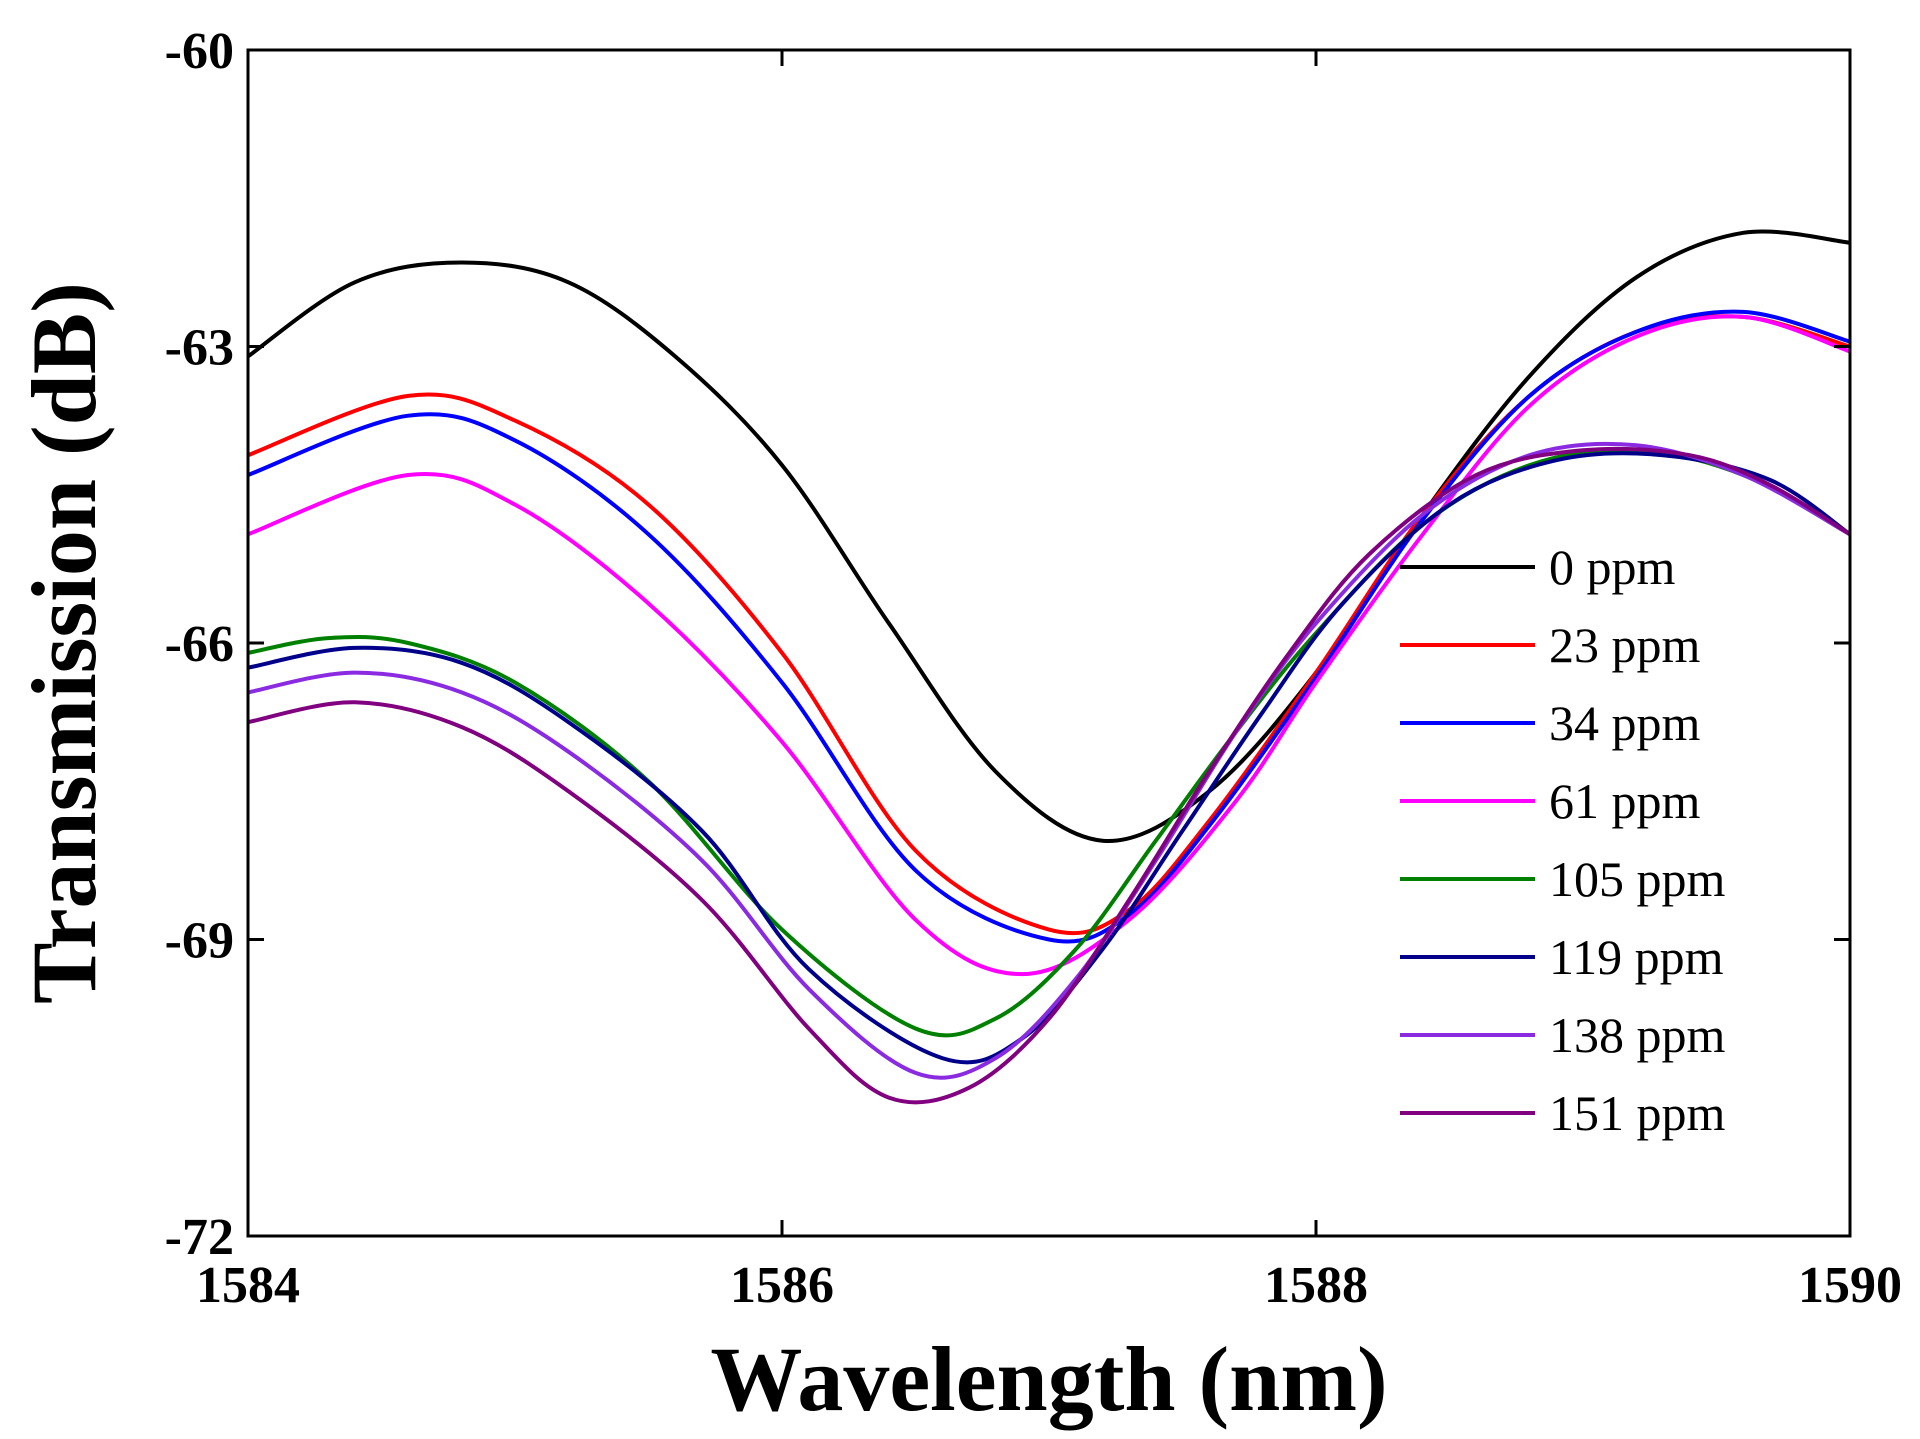  I want to click on legend-label: 151 ppm, so click(1637, 1113).